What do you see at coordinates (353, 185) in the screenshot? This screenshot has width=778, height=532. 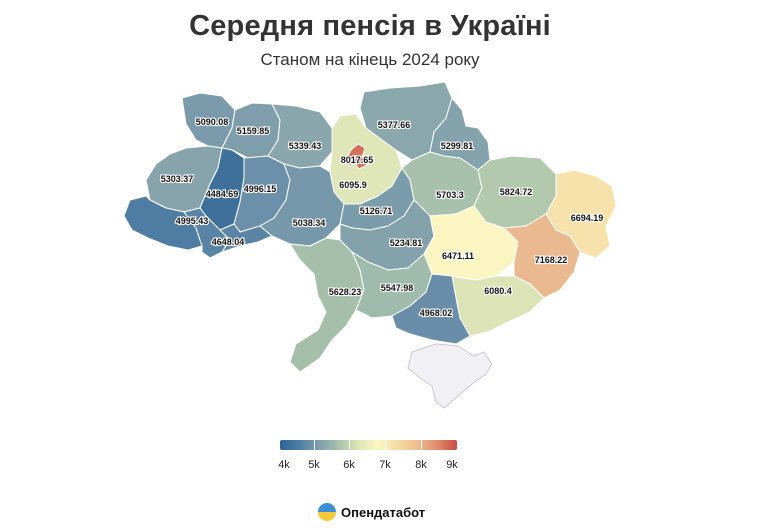 I see `label-kyiv-oblast: 6095.9` at bounding box center [353, 185].